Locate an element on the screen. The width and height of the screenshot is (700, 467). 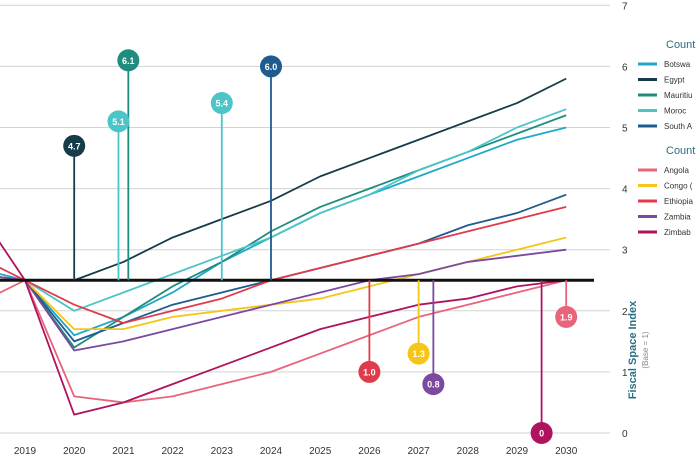
pin-value-label: 5.4 is located at coordinates (222, 104).